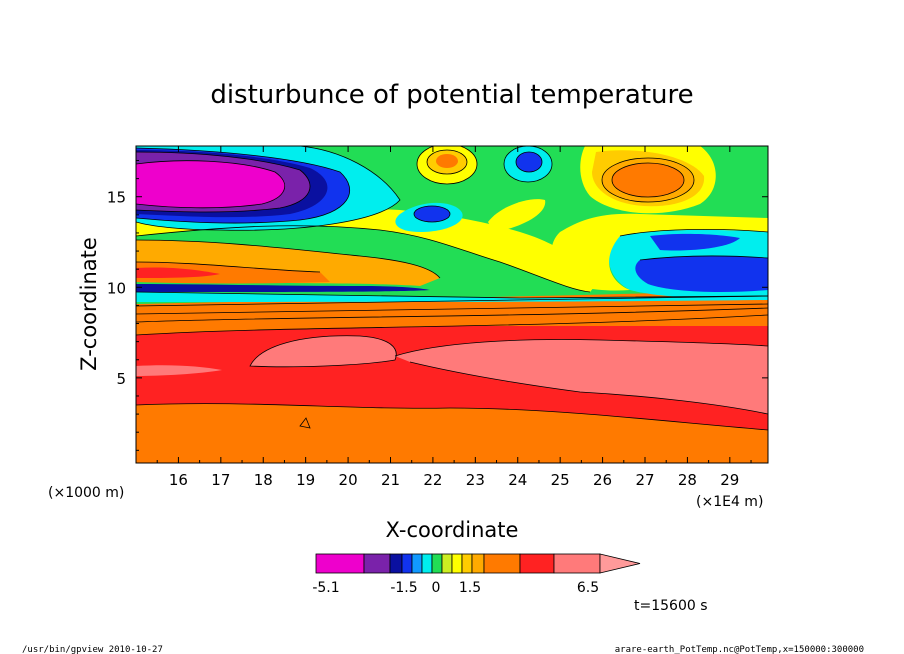 This screenshot has width=904, height=654. Describe the element at coordinates (451, 95) in the screenshot. I see `chart-title: disturbunce of potential temperature` at that location.